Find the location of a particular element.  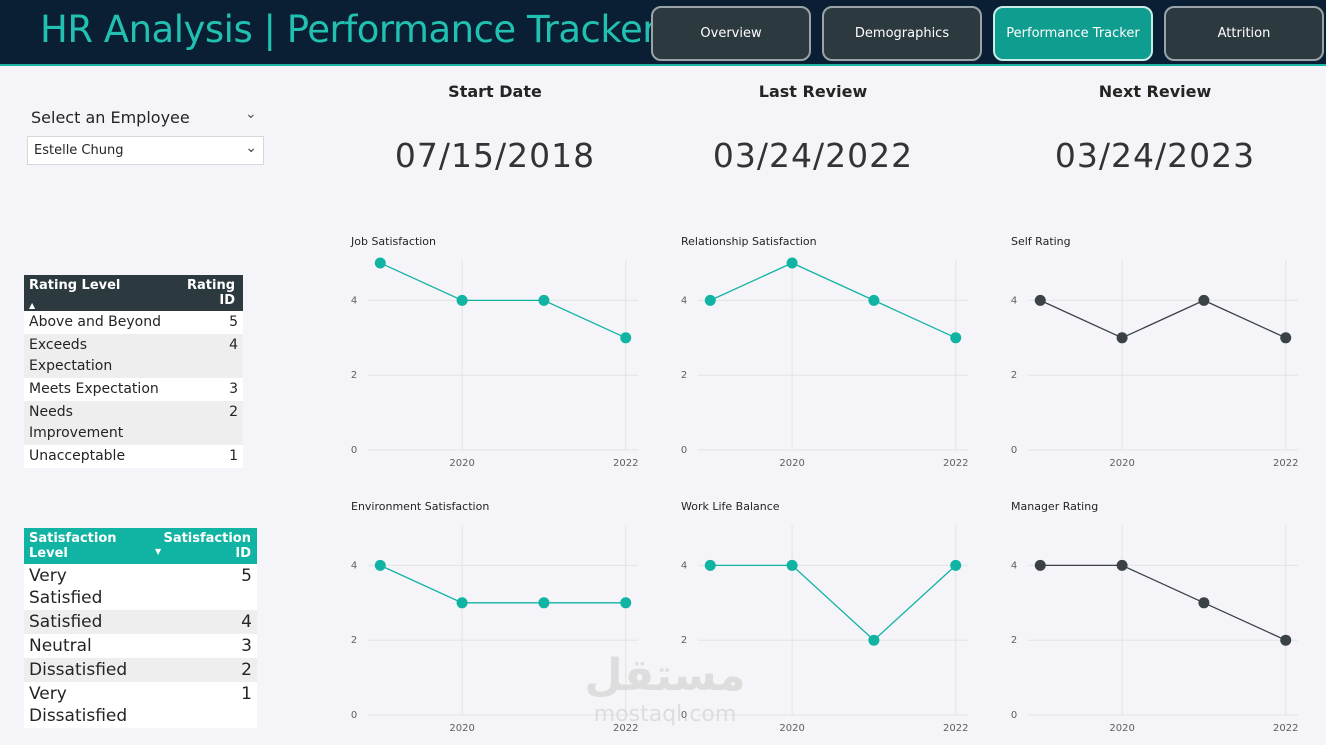

chevron-down-icon: ⌄ is located at coordinates (251, 148).